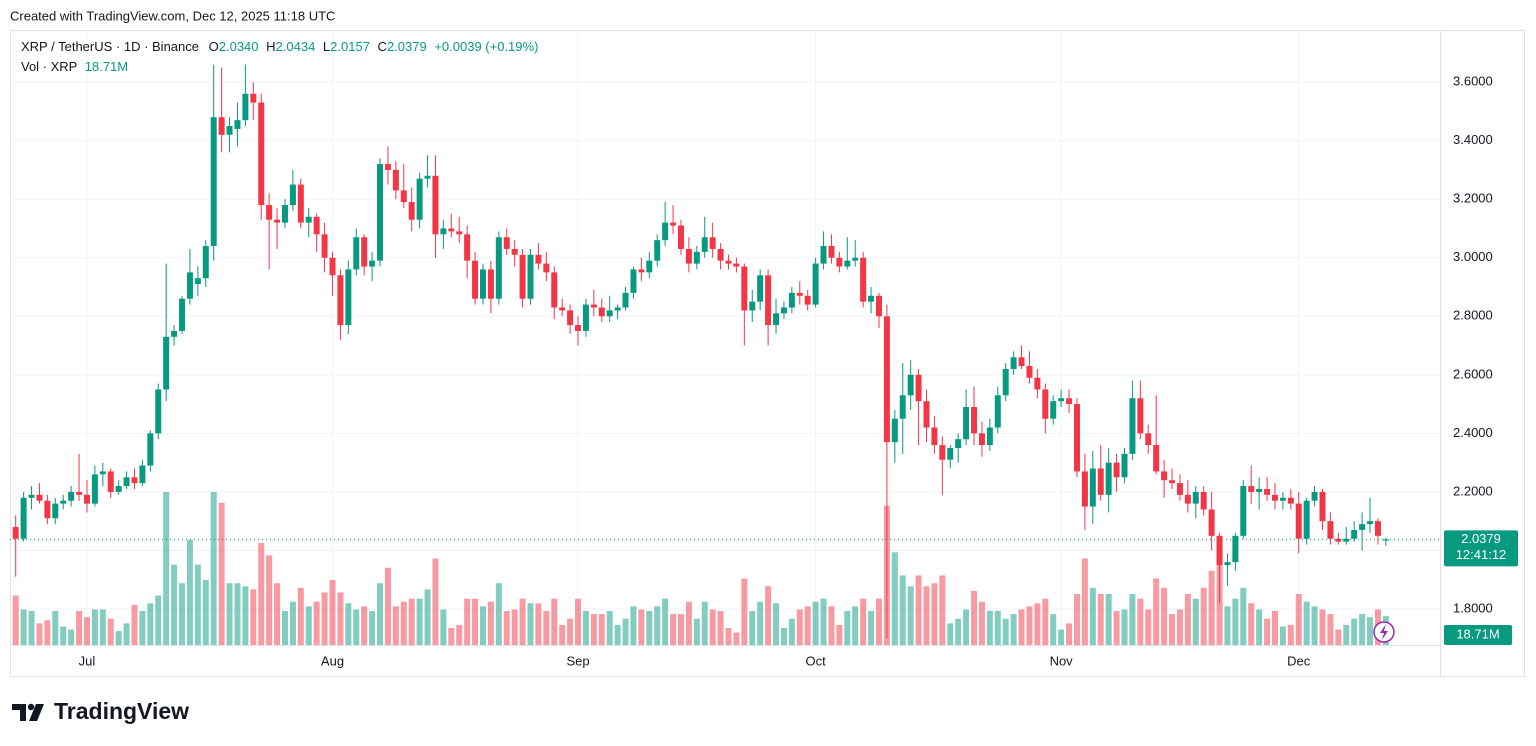  What do you see at coordinates (49, 66) in the screenshot?
I see `volume-key: Vol · XRP` at bounding box center [49, 66].